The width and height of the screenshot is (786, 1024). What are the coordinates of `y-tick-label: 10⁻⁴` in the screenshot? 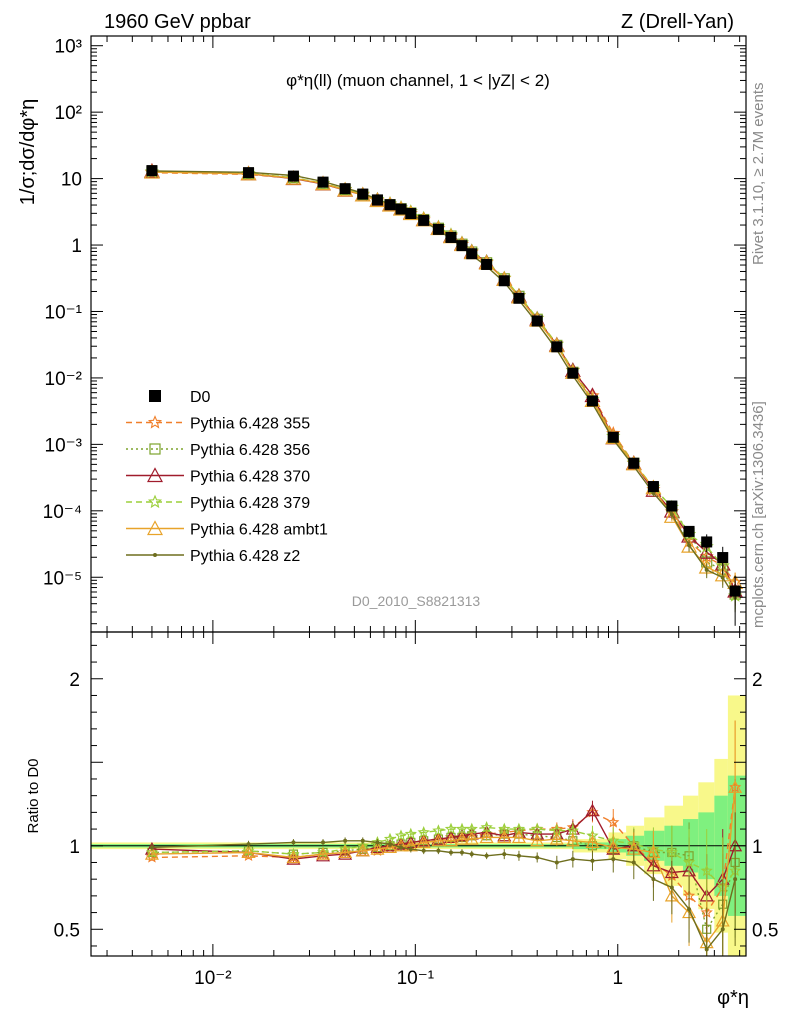 It's located at (62, 512).